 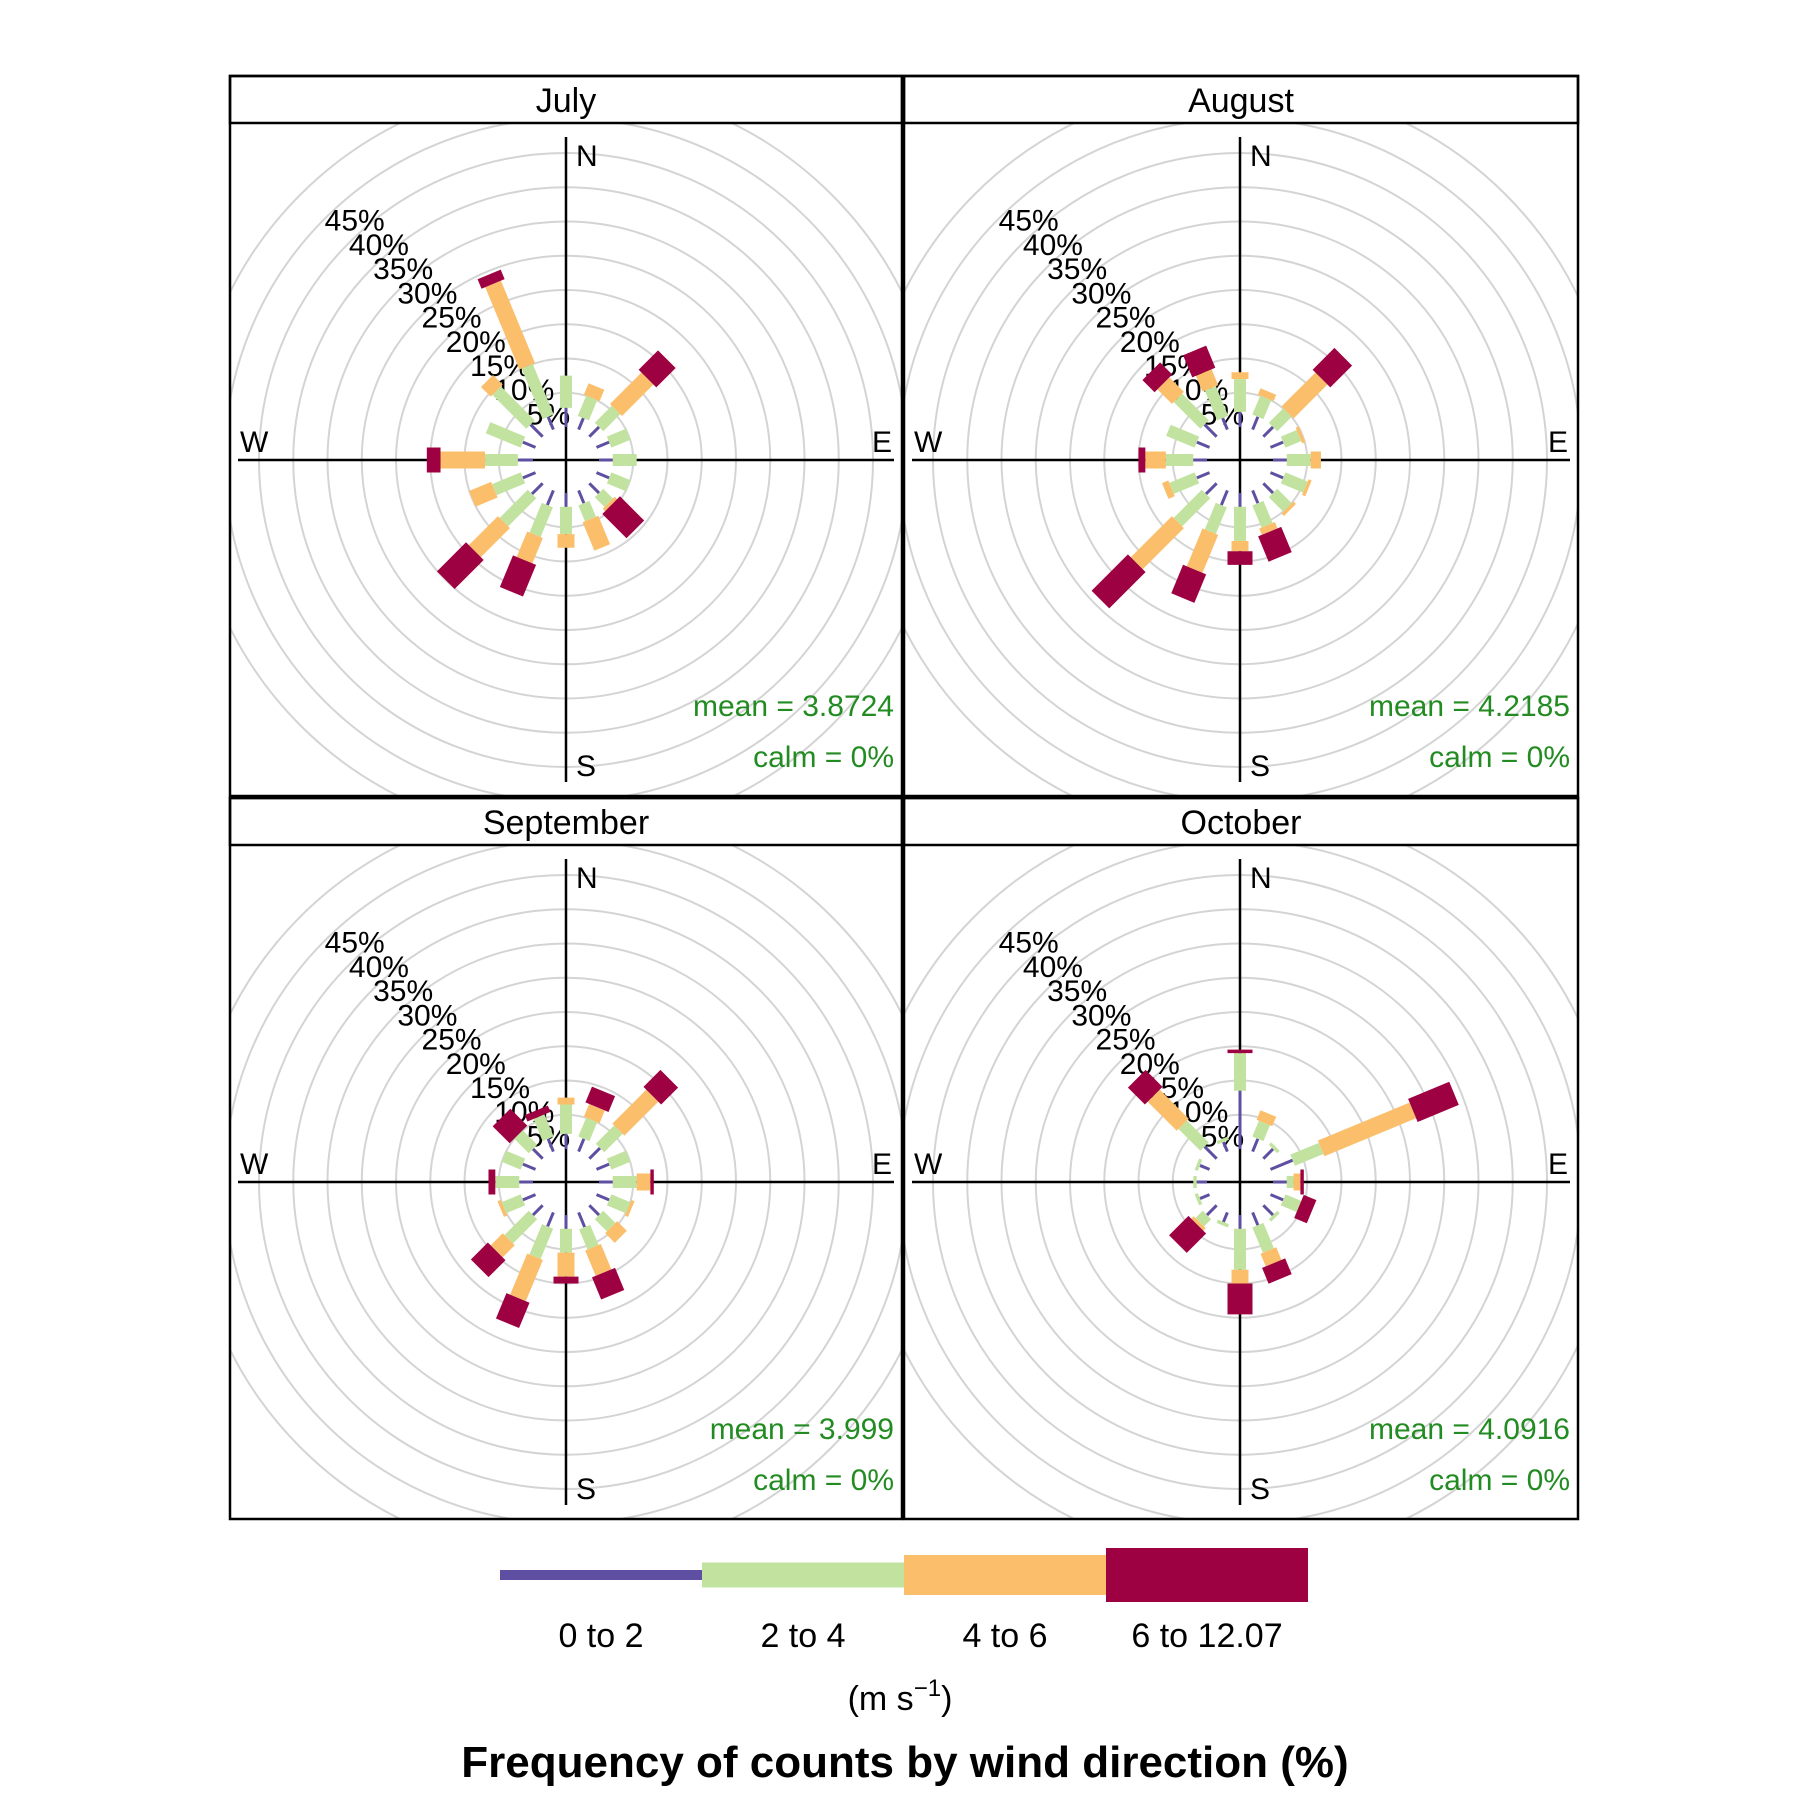 I want to click on mean-annotation: mean = 3.999, so click(x=802, y=1429).